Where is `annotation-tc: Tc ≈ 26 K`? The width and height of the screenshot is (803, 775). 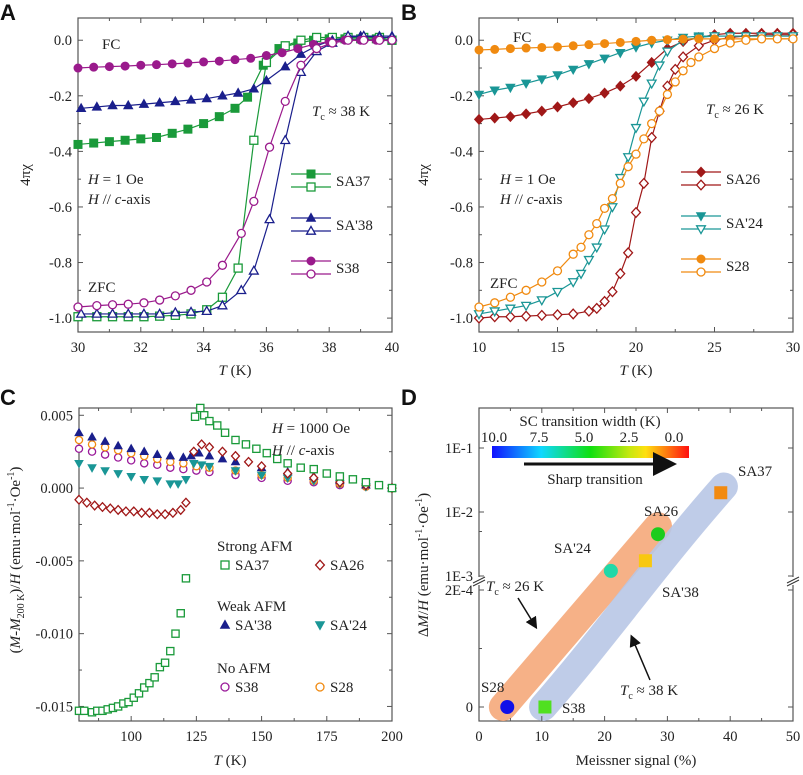 annotation-tc: Tc ≈ 26 K is located at coordinates (735, 111).